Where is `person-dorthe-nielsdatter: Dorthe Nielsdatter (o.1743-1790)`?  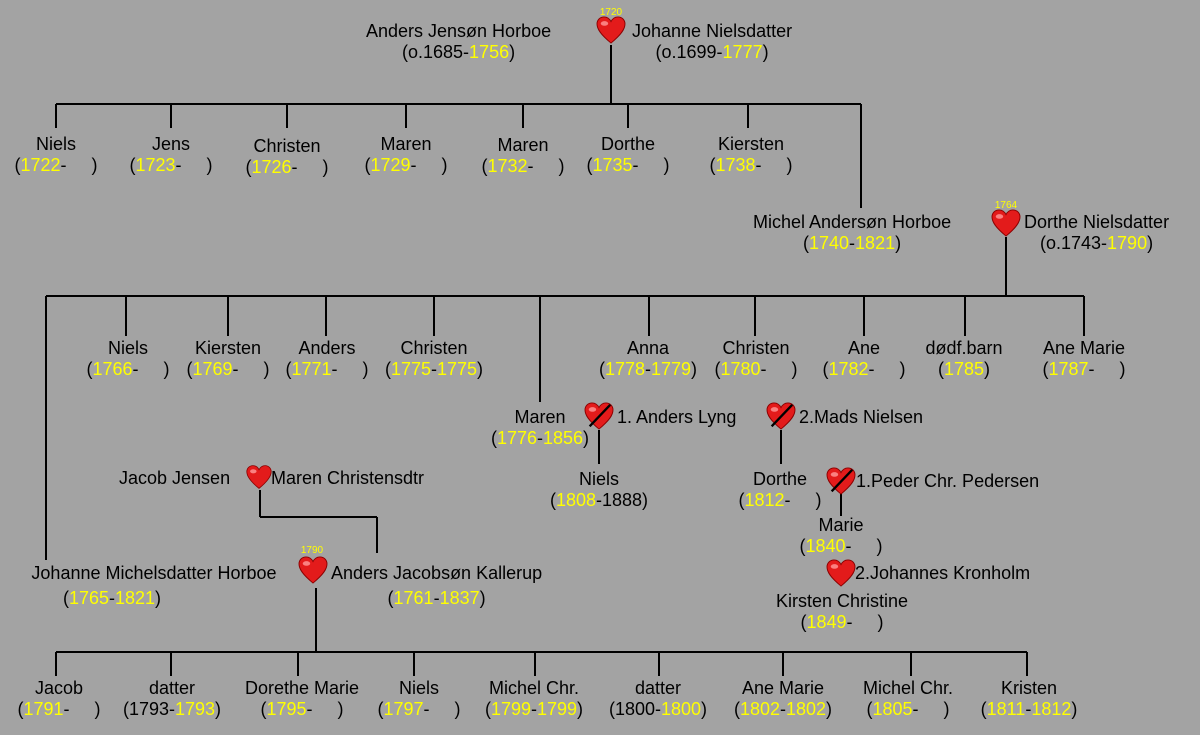
person-dorthe-nielsdatter: Dorthe Nielsdatter (o.1743-1790) is located at coordinates (1096, 233).